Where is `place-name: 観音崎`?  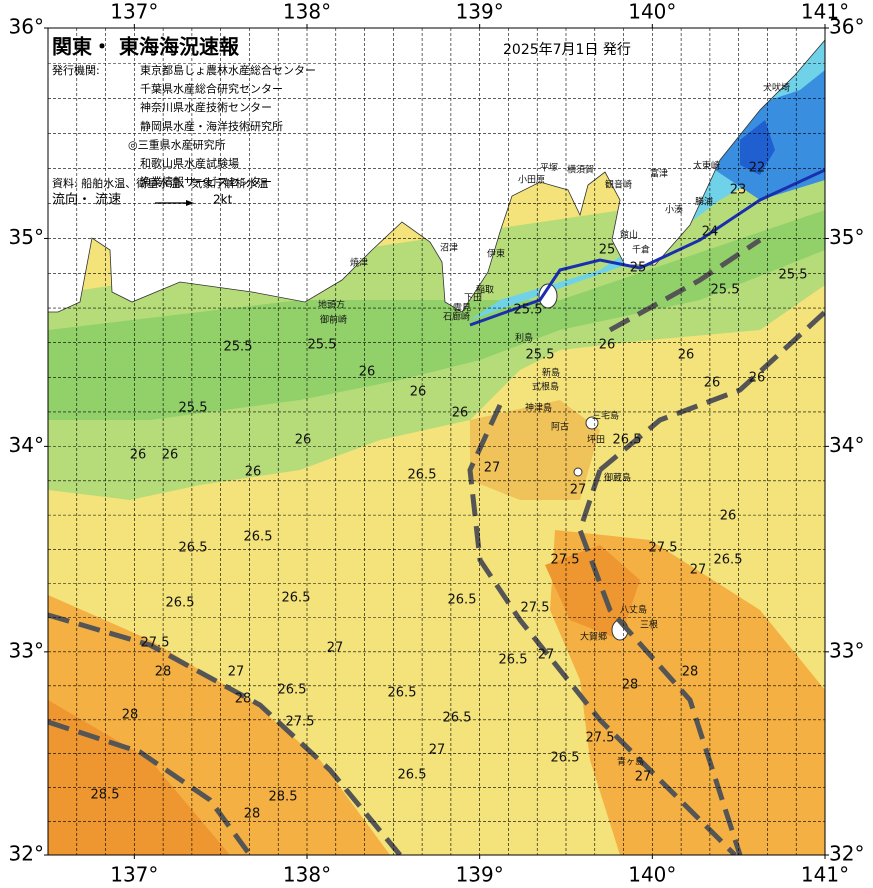
place-name: 観音崎 is located at coordinates (618, 185).